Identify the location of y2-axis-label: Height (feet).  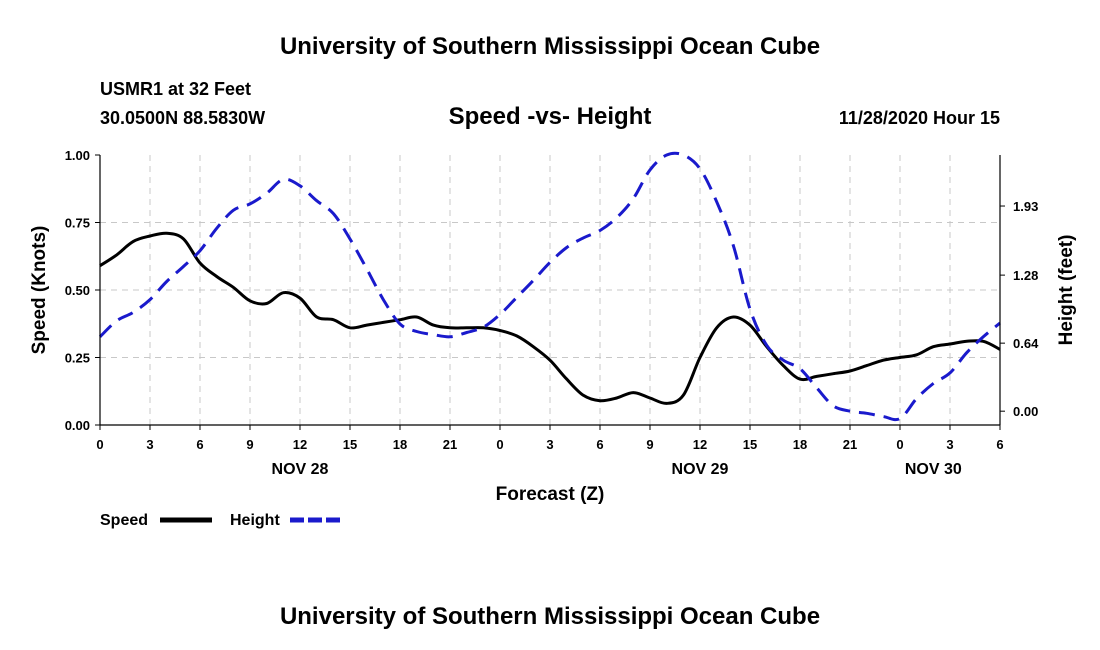
(1066, 290).